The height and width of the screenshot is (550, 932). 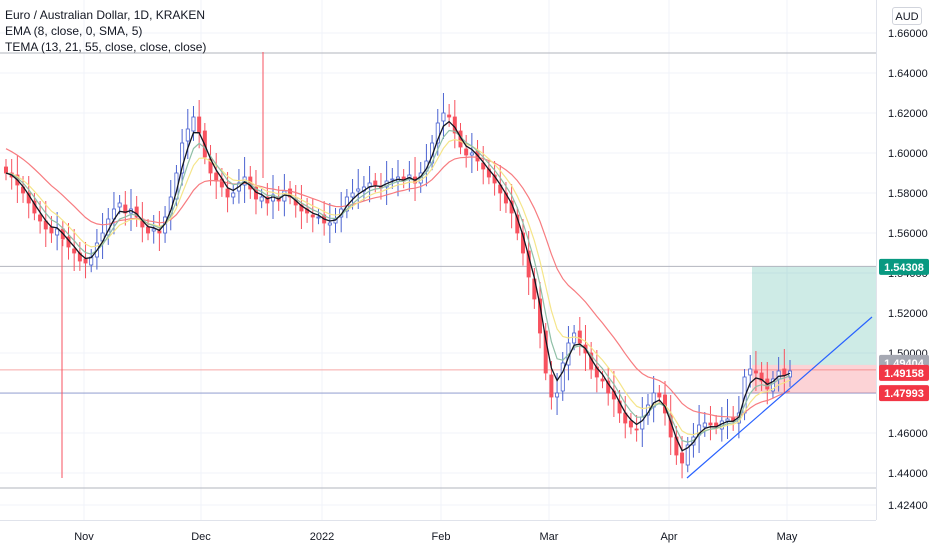 I want to click on time-tick-label: 2022, so click(x=322, y=537).